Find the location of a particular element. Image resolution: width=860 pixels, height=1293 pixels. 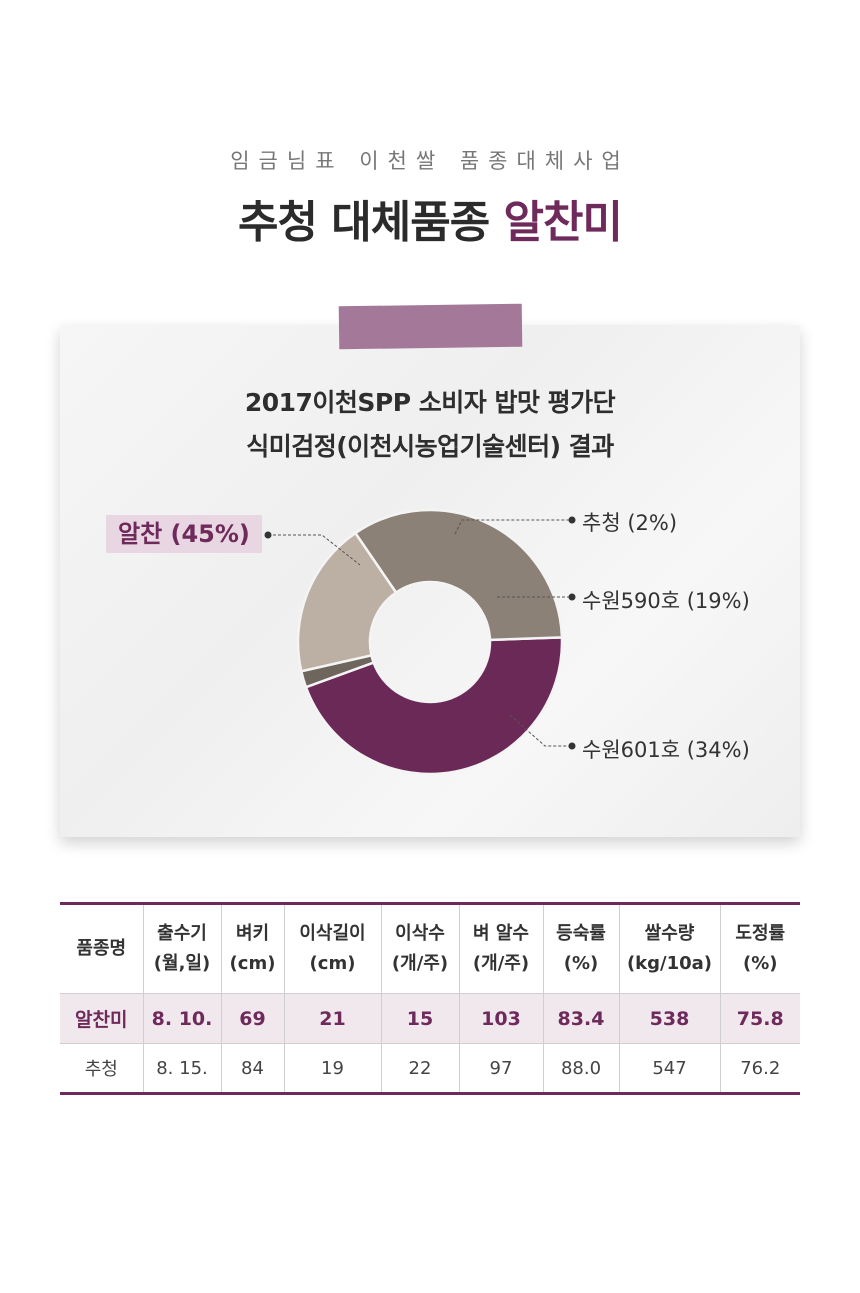

table-cell: 69 is located at coordinates (253, 1018).